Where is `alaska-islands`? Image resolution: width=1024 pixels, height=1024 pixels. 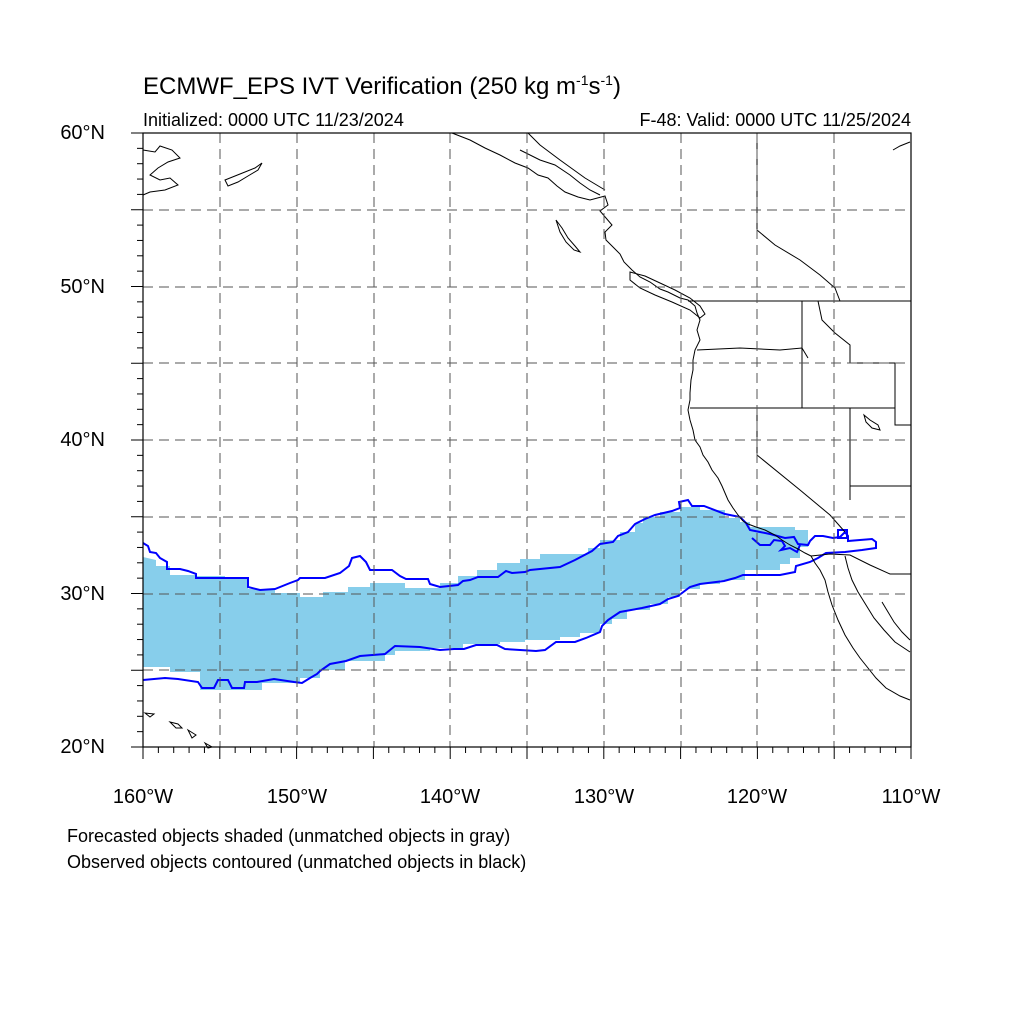
alaska-islands is located at coordinates (243, 174).